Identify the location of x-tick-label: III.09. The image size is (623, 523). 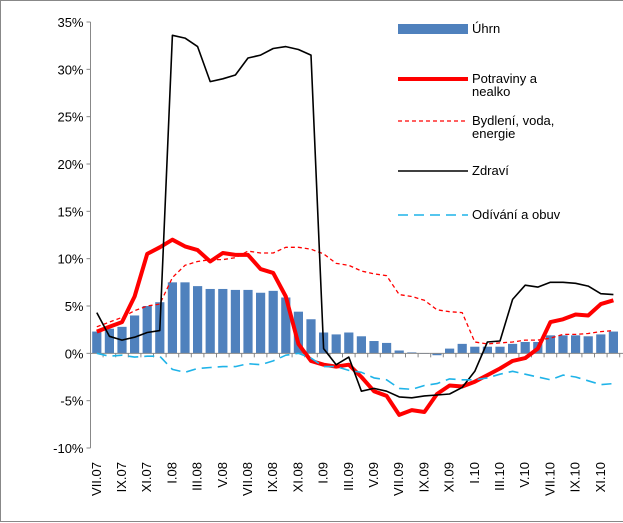
(348, 476).